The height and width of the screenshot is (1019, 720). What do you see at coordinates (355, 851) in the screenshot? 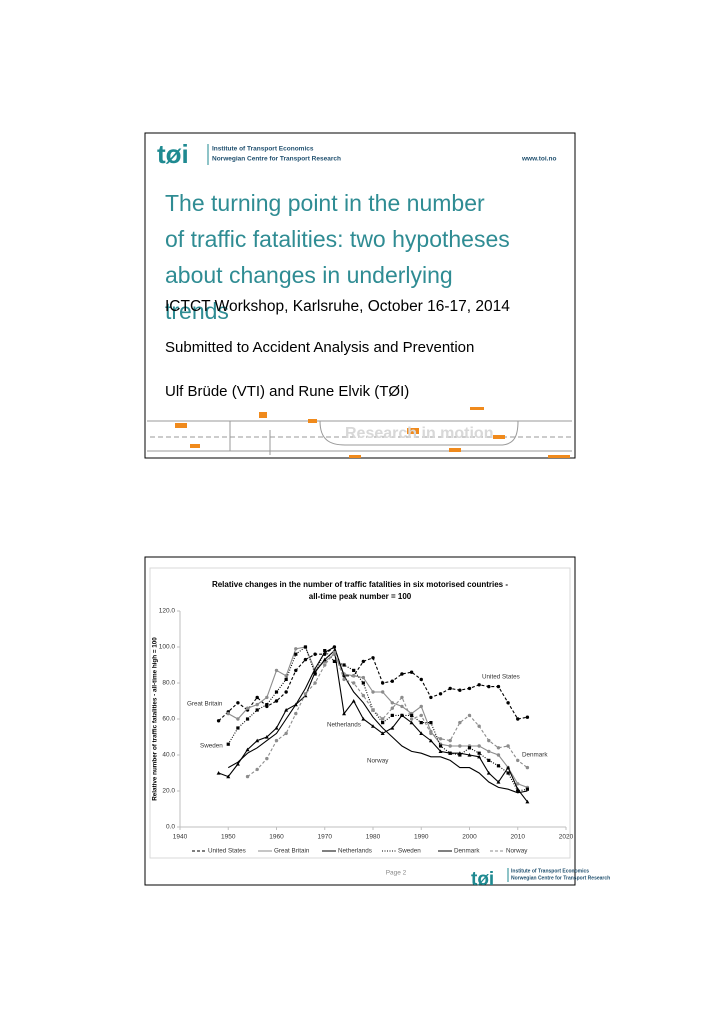
I see `legend-label: Netherlands` at bounding box center [355, 851].